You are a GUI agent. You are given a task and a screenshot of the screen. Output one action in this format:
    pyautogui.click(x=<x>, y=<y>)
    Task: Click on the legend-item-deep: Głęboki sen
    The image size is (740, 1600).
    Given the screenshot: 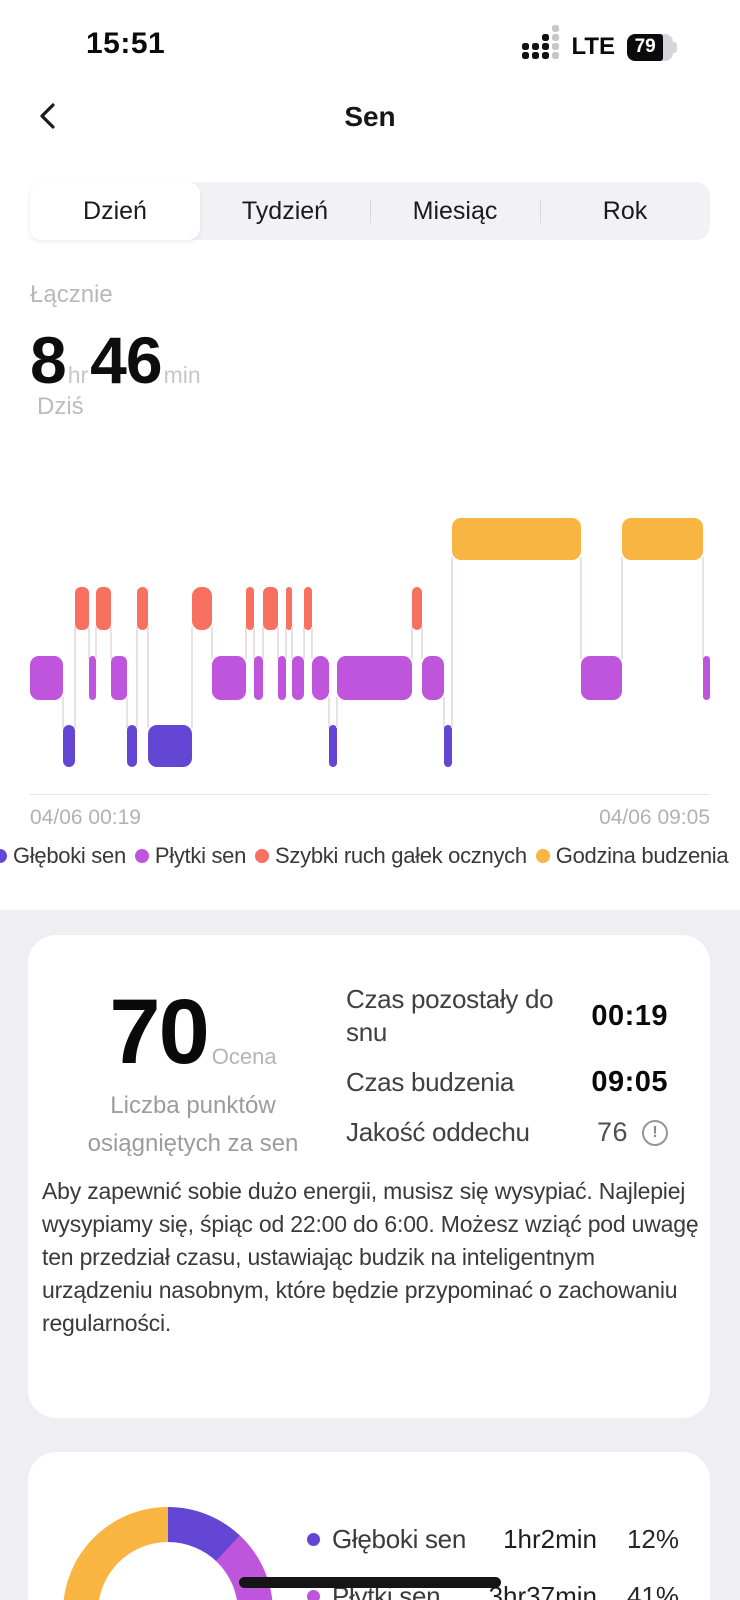 What is the action you would take?
    pyautogui.click(x=63, y=856)
    